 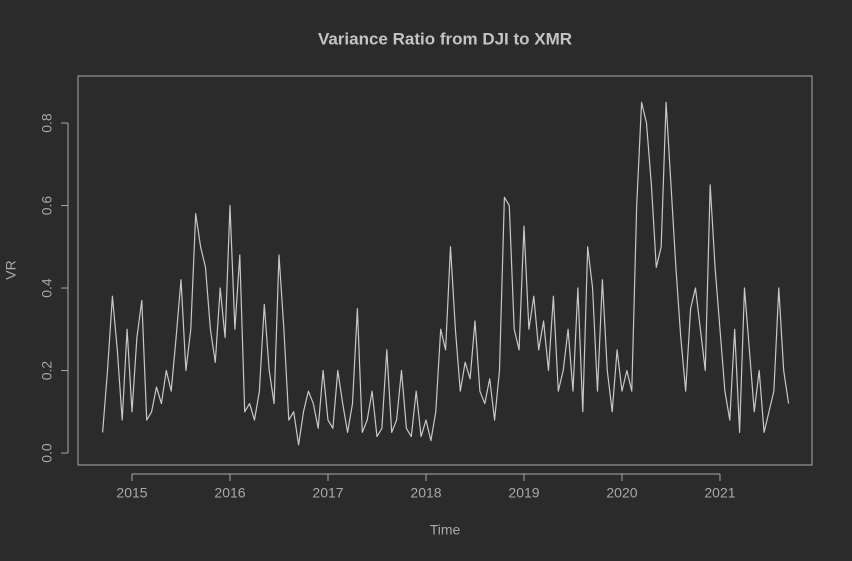 I want to click on y-tick-label: 0.2, so click(x=47, y=371).